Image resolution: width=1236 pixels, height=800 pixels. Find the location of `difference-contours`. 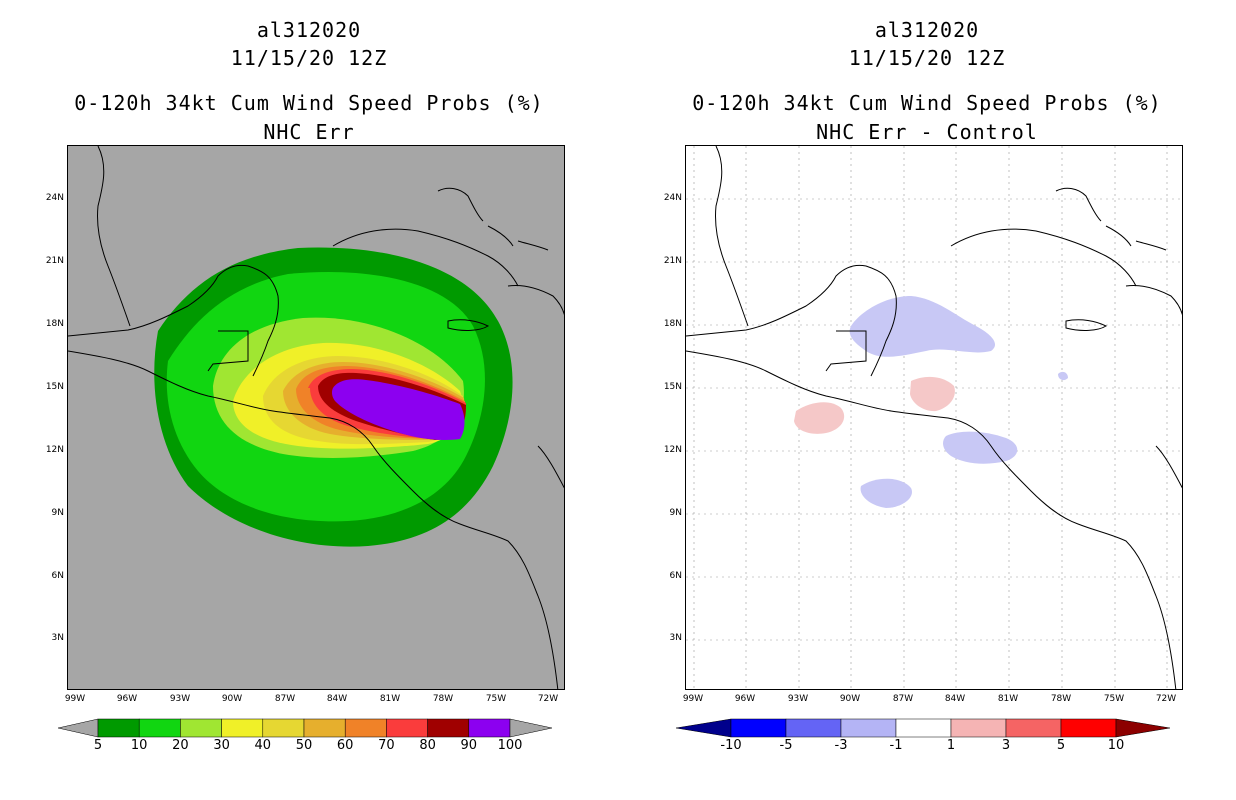

difference-contours is located at coordinates (931, 402).